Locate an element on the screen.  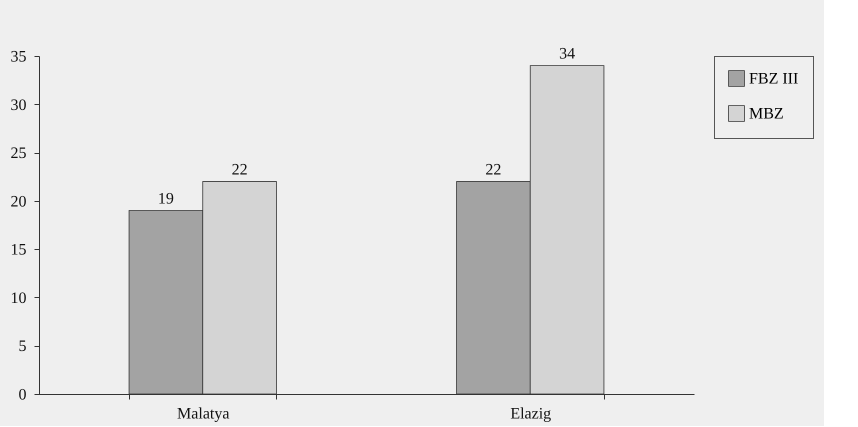
legend-label: FBZ III is located at coordinates (773, 79).